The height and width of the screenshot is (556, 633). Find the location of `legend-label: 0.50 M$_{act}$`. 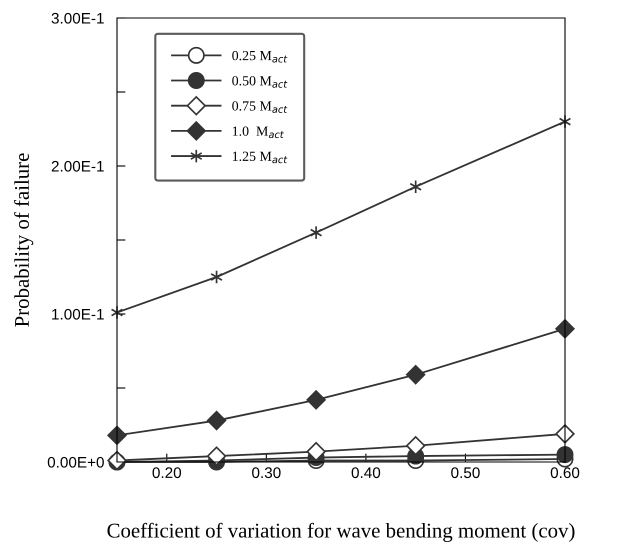

legend-label: 0.50 M$_{act}$ is located at coordinates (260, 82).